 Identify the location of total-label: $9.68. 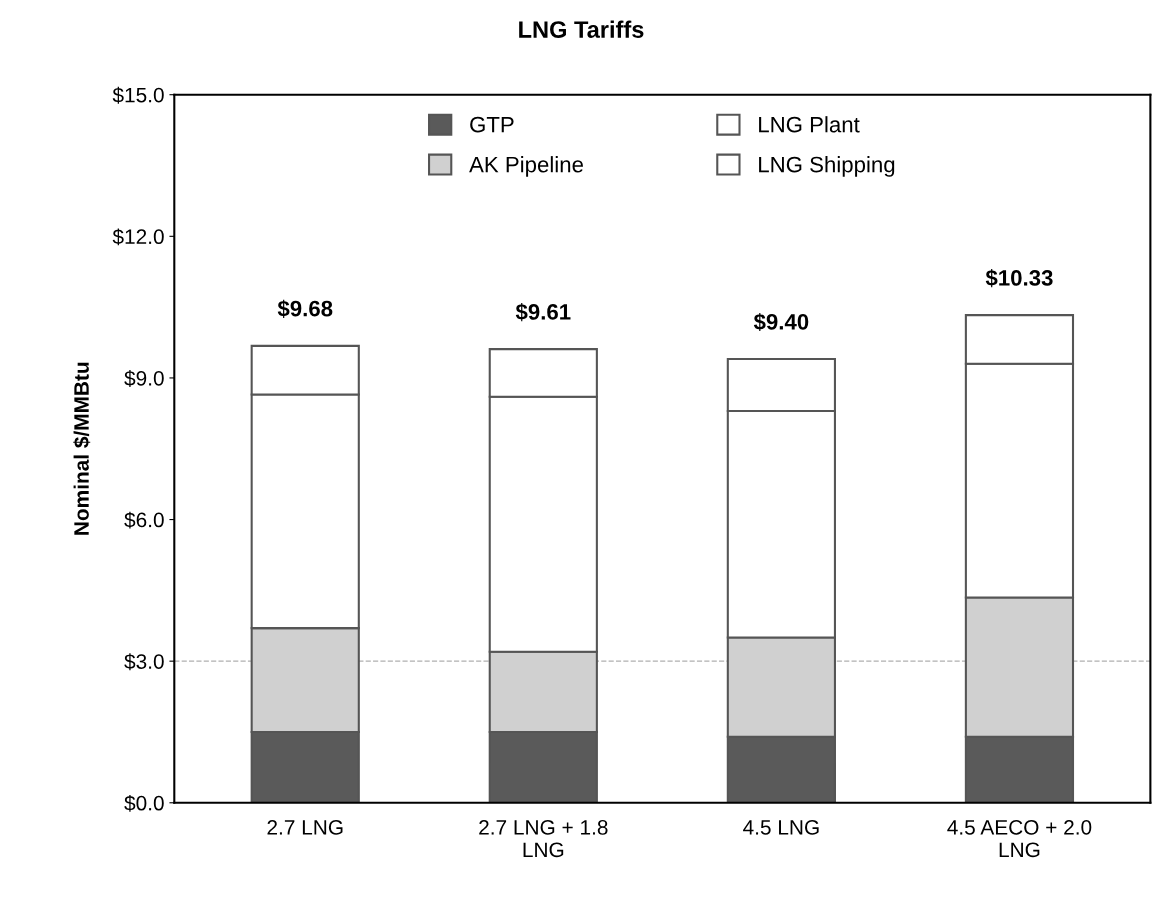
(305, 308).